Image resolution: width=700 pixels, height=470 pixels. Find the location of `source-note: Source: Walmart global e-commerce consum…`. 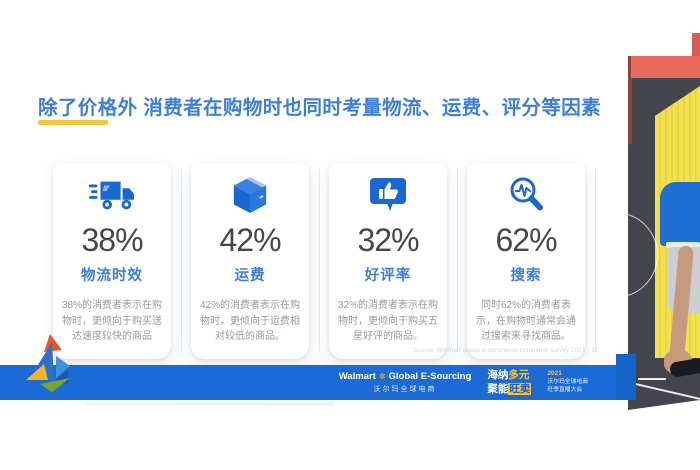

source-note: Source: Walmart global e-commerce consum… is located at coordinates (505, 350).